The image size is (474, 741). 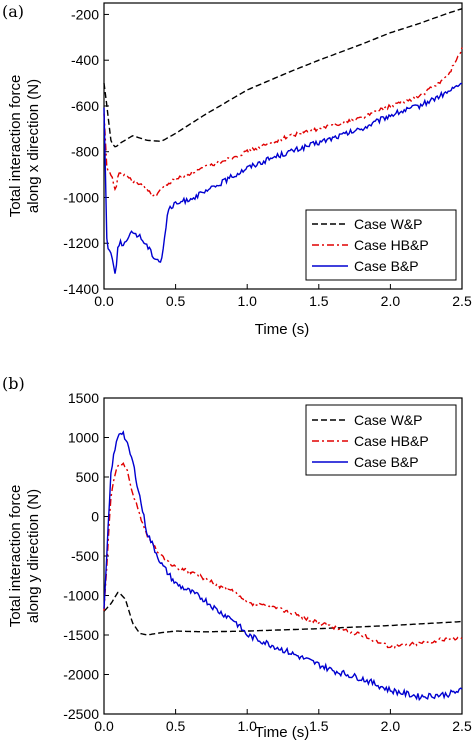 I want to click on series-line-b-wp, so click(x=282, y=613).